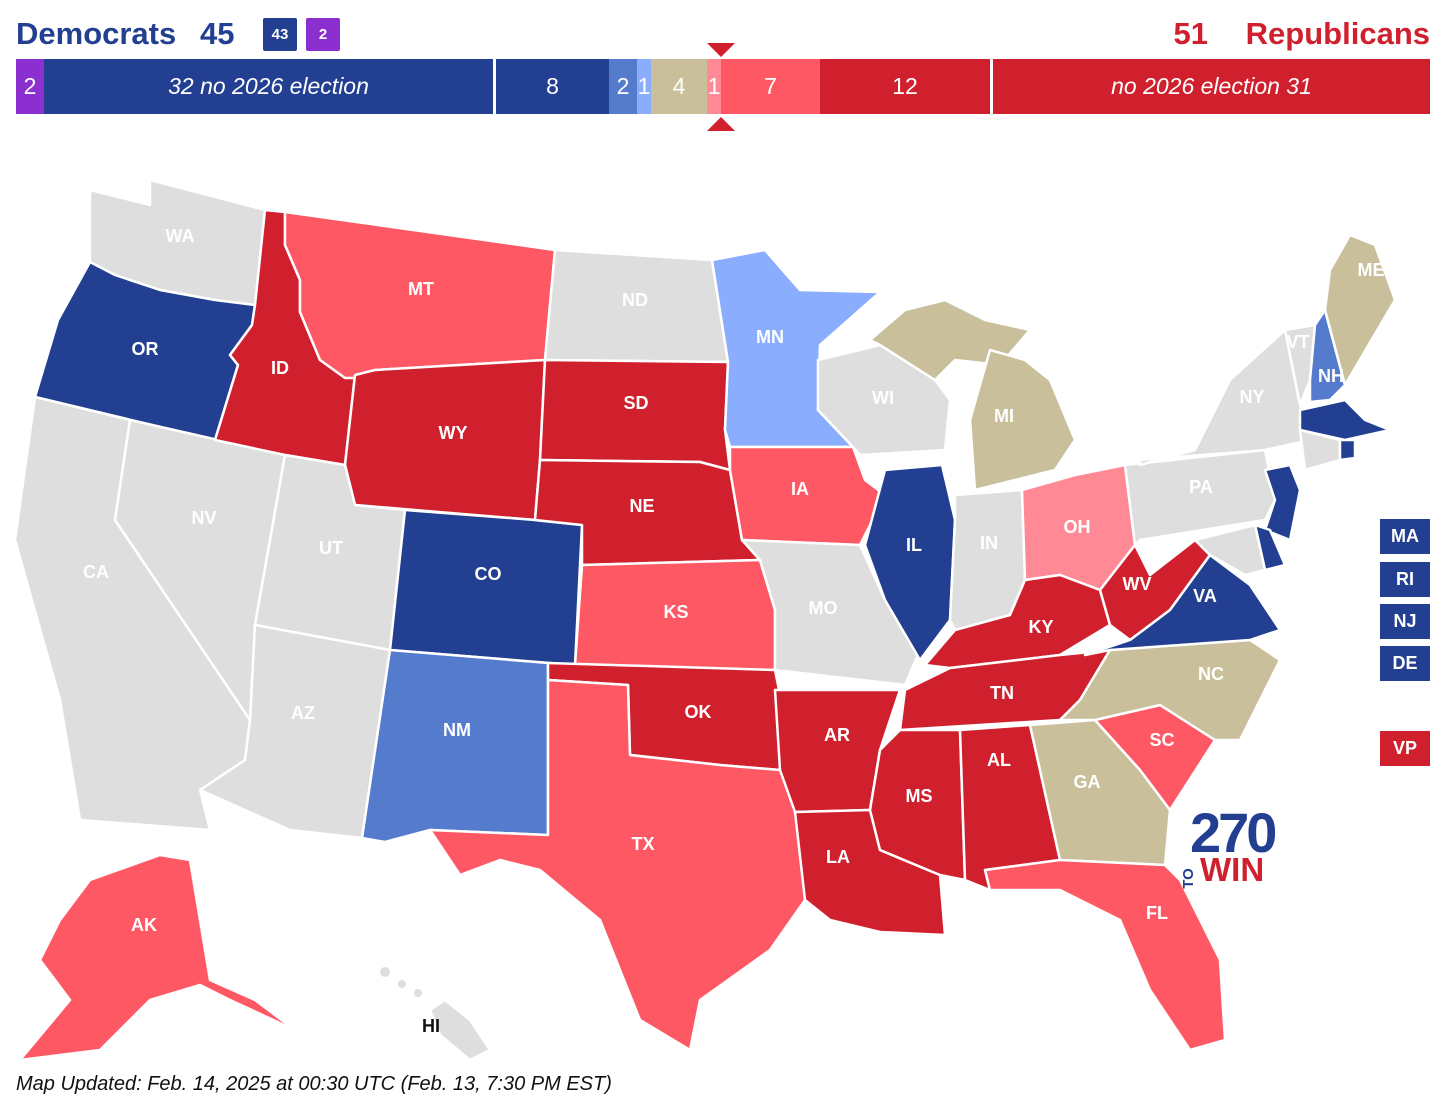  What do you see at coordinates (460, 1030) in the screenshot?
I see `state-hi` at bounding box center [460, 1030].